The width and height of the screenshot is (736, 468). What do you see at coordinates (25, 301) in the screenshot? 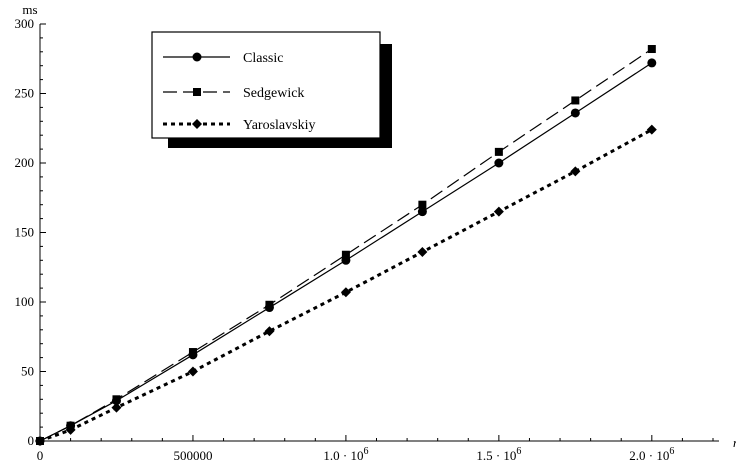
I see `y-tick-label: 100` at bounding box center [25, 301].